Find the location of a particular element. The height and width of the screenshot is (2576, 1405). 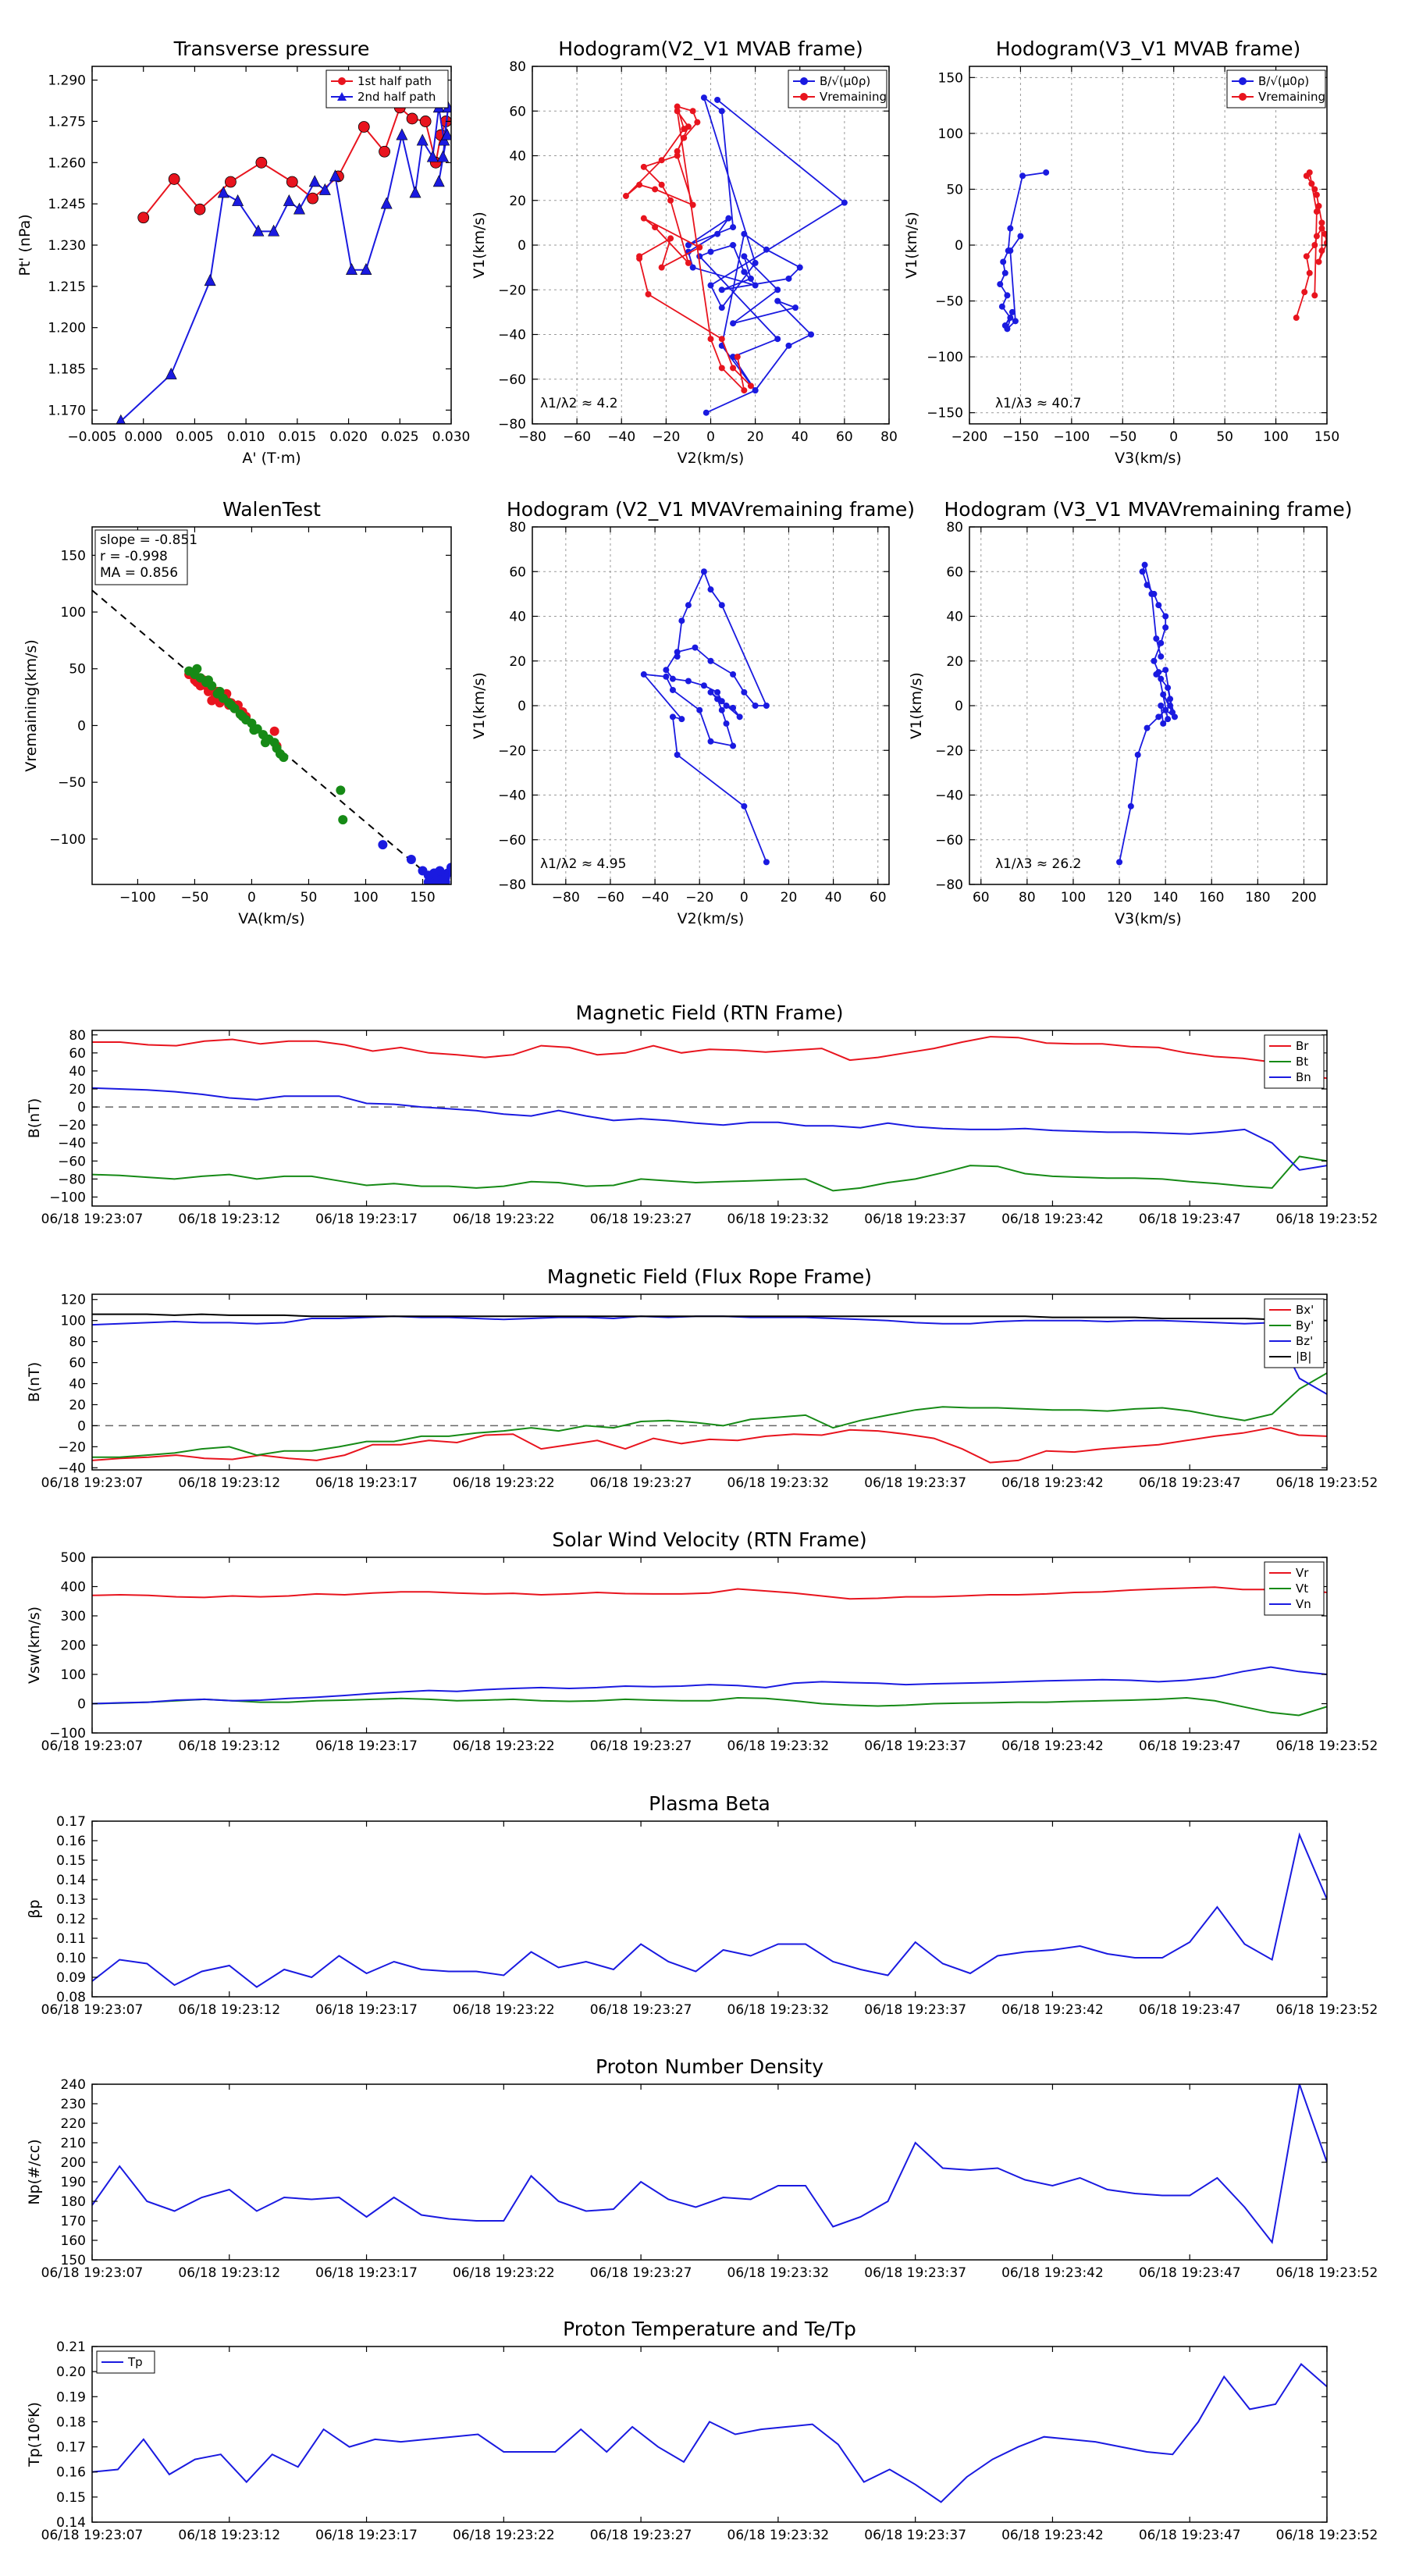

y-tick-label: −50 is located at coordinates (949, 302).